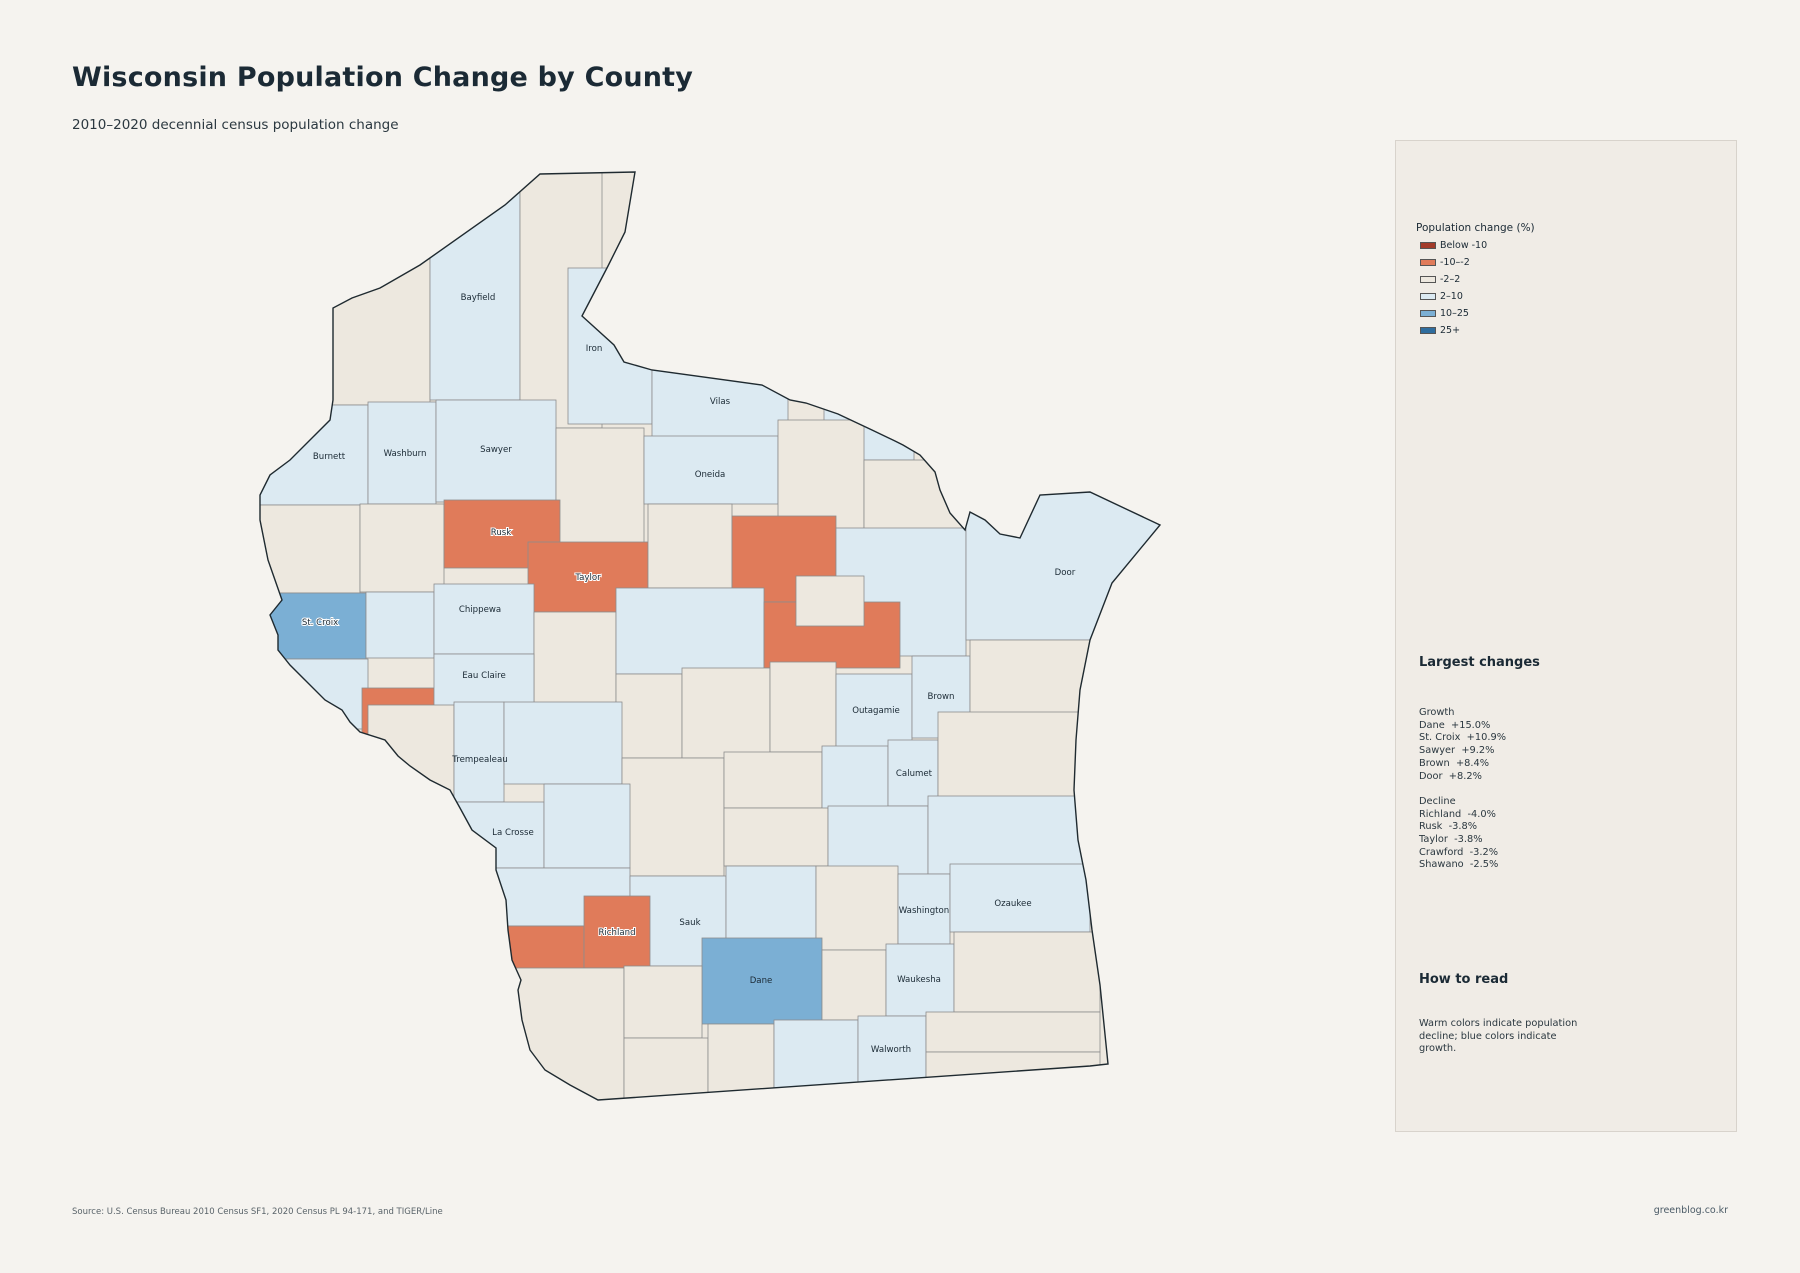 The height and width of the screenshot is (1273, 1800). What do you see at coordinates (484, 676) in the screenshot?
I see `label-eau-claire: Eau Claire` at bounding box center [484, 676].